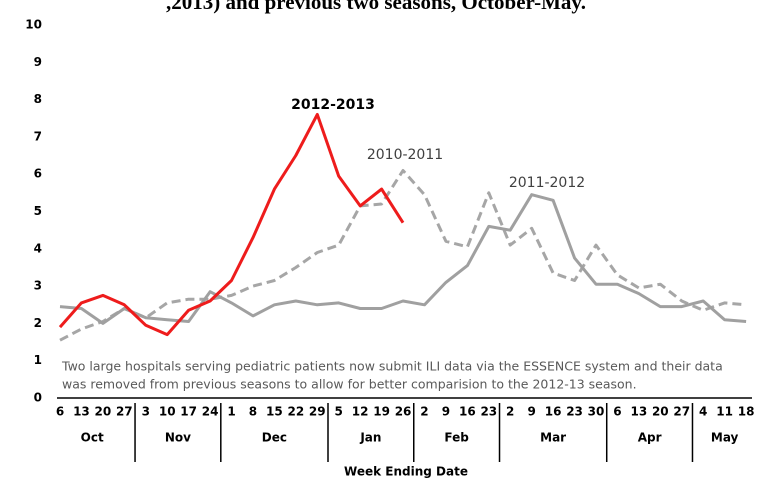  What do you see at coordinates (339, 412) in the screenshot?
I see `x-tick-label: 5` at bounding box center [339, 412].